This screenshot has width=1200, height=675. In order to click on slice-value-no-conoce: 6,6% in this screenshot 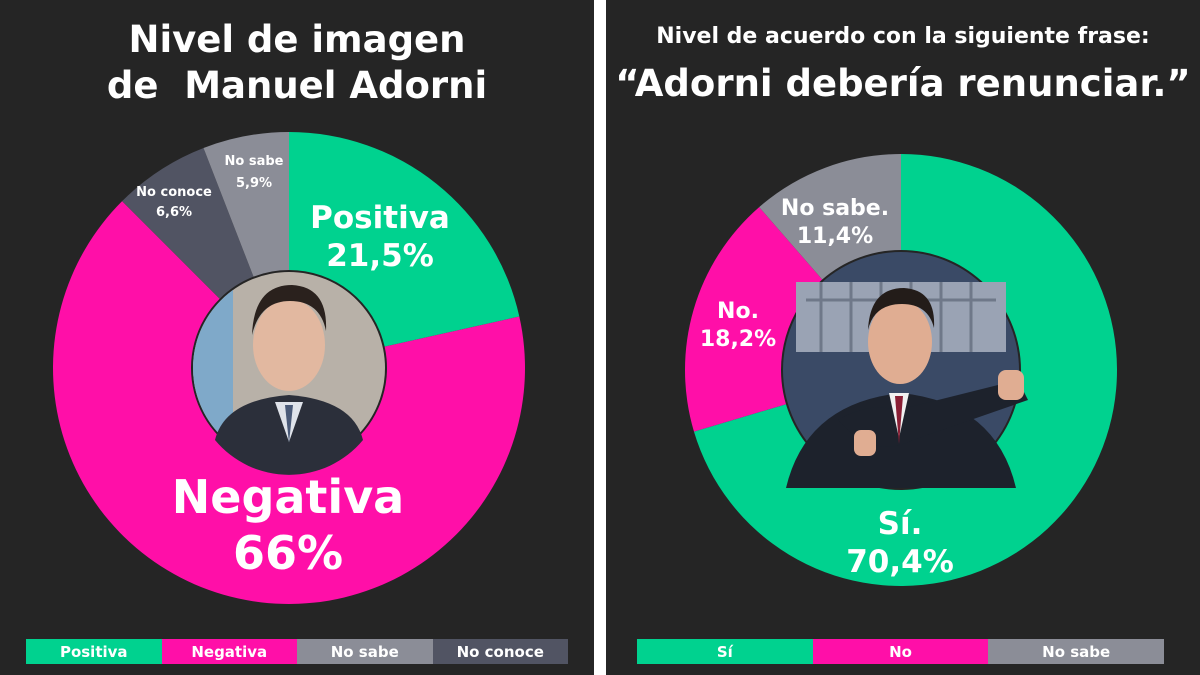, I will do `click(174, 212)`.